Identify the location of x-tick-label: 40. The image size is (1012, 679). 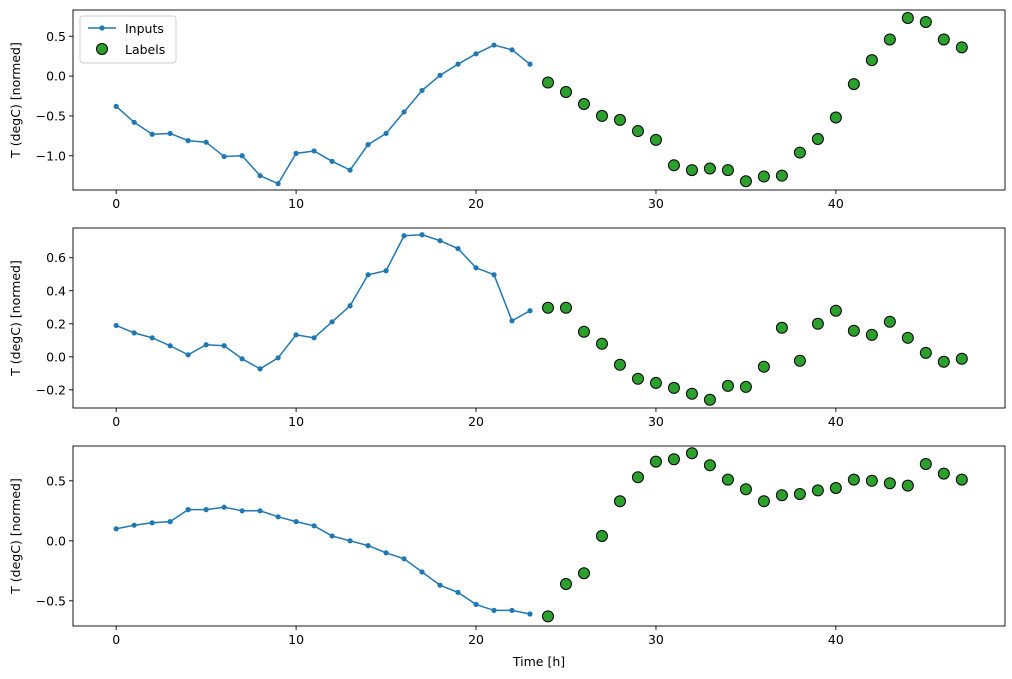
(836, 639).